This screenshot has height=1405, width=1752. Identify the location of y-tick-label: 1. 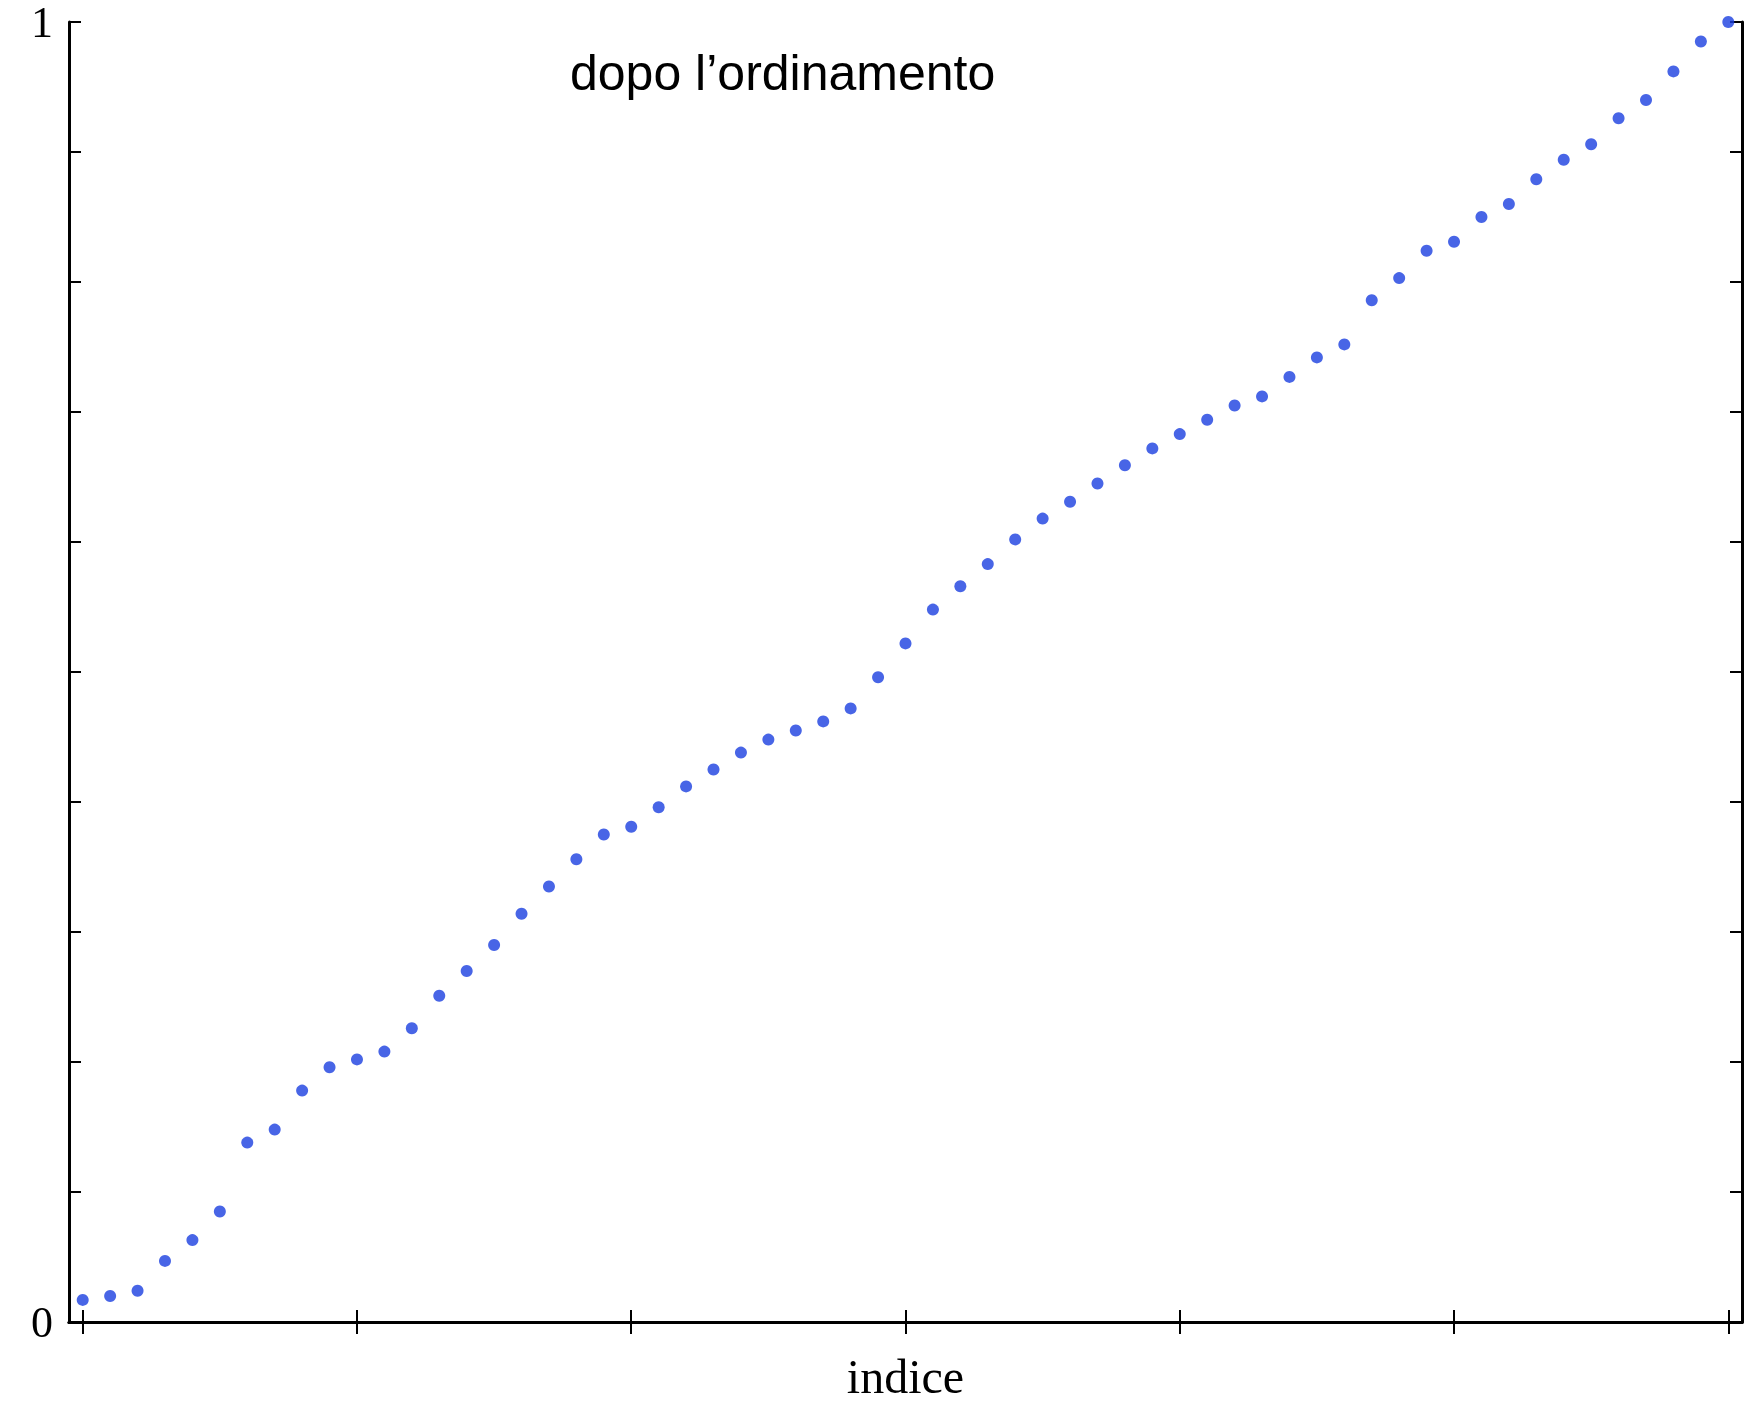
(42, 23).